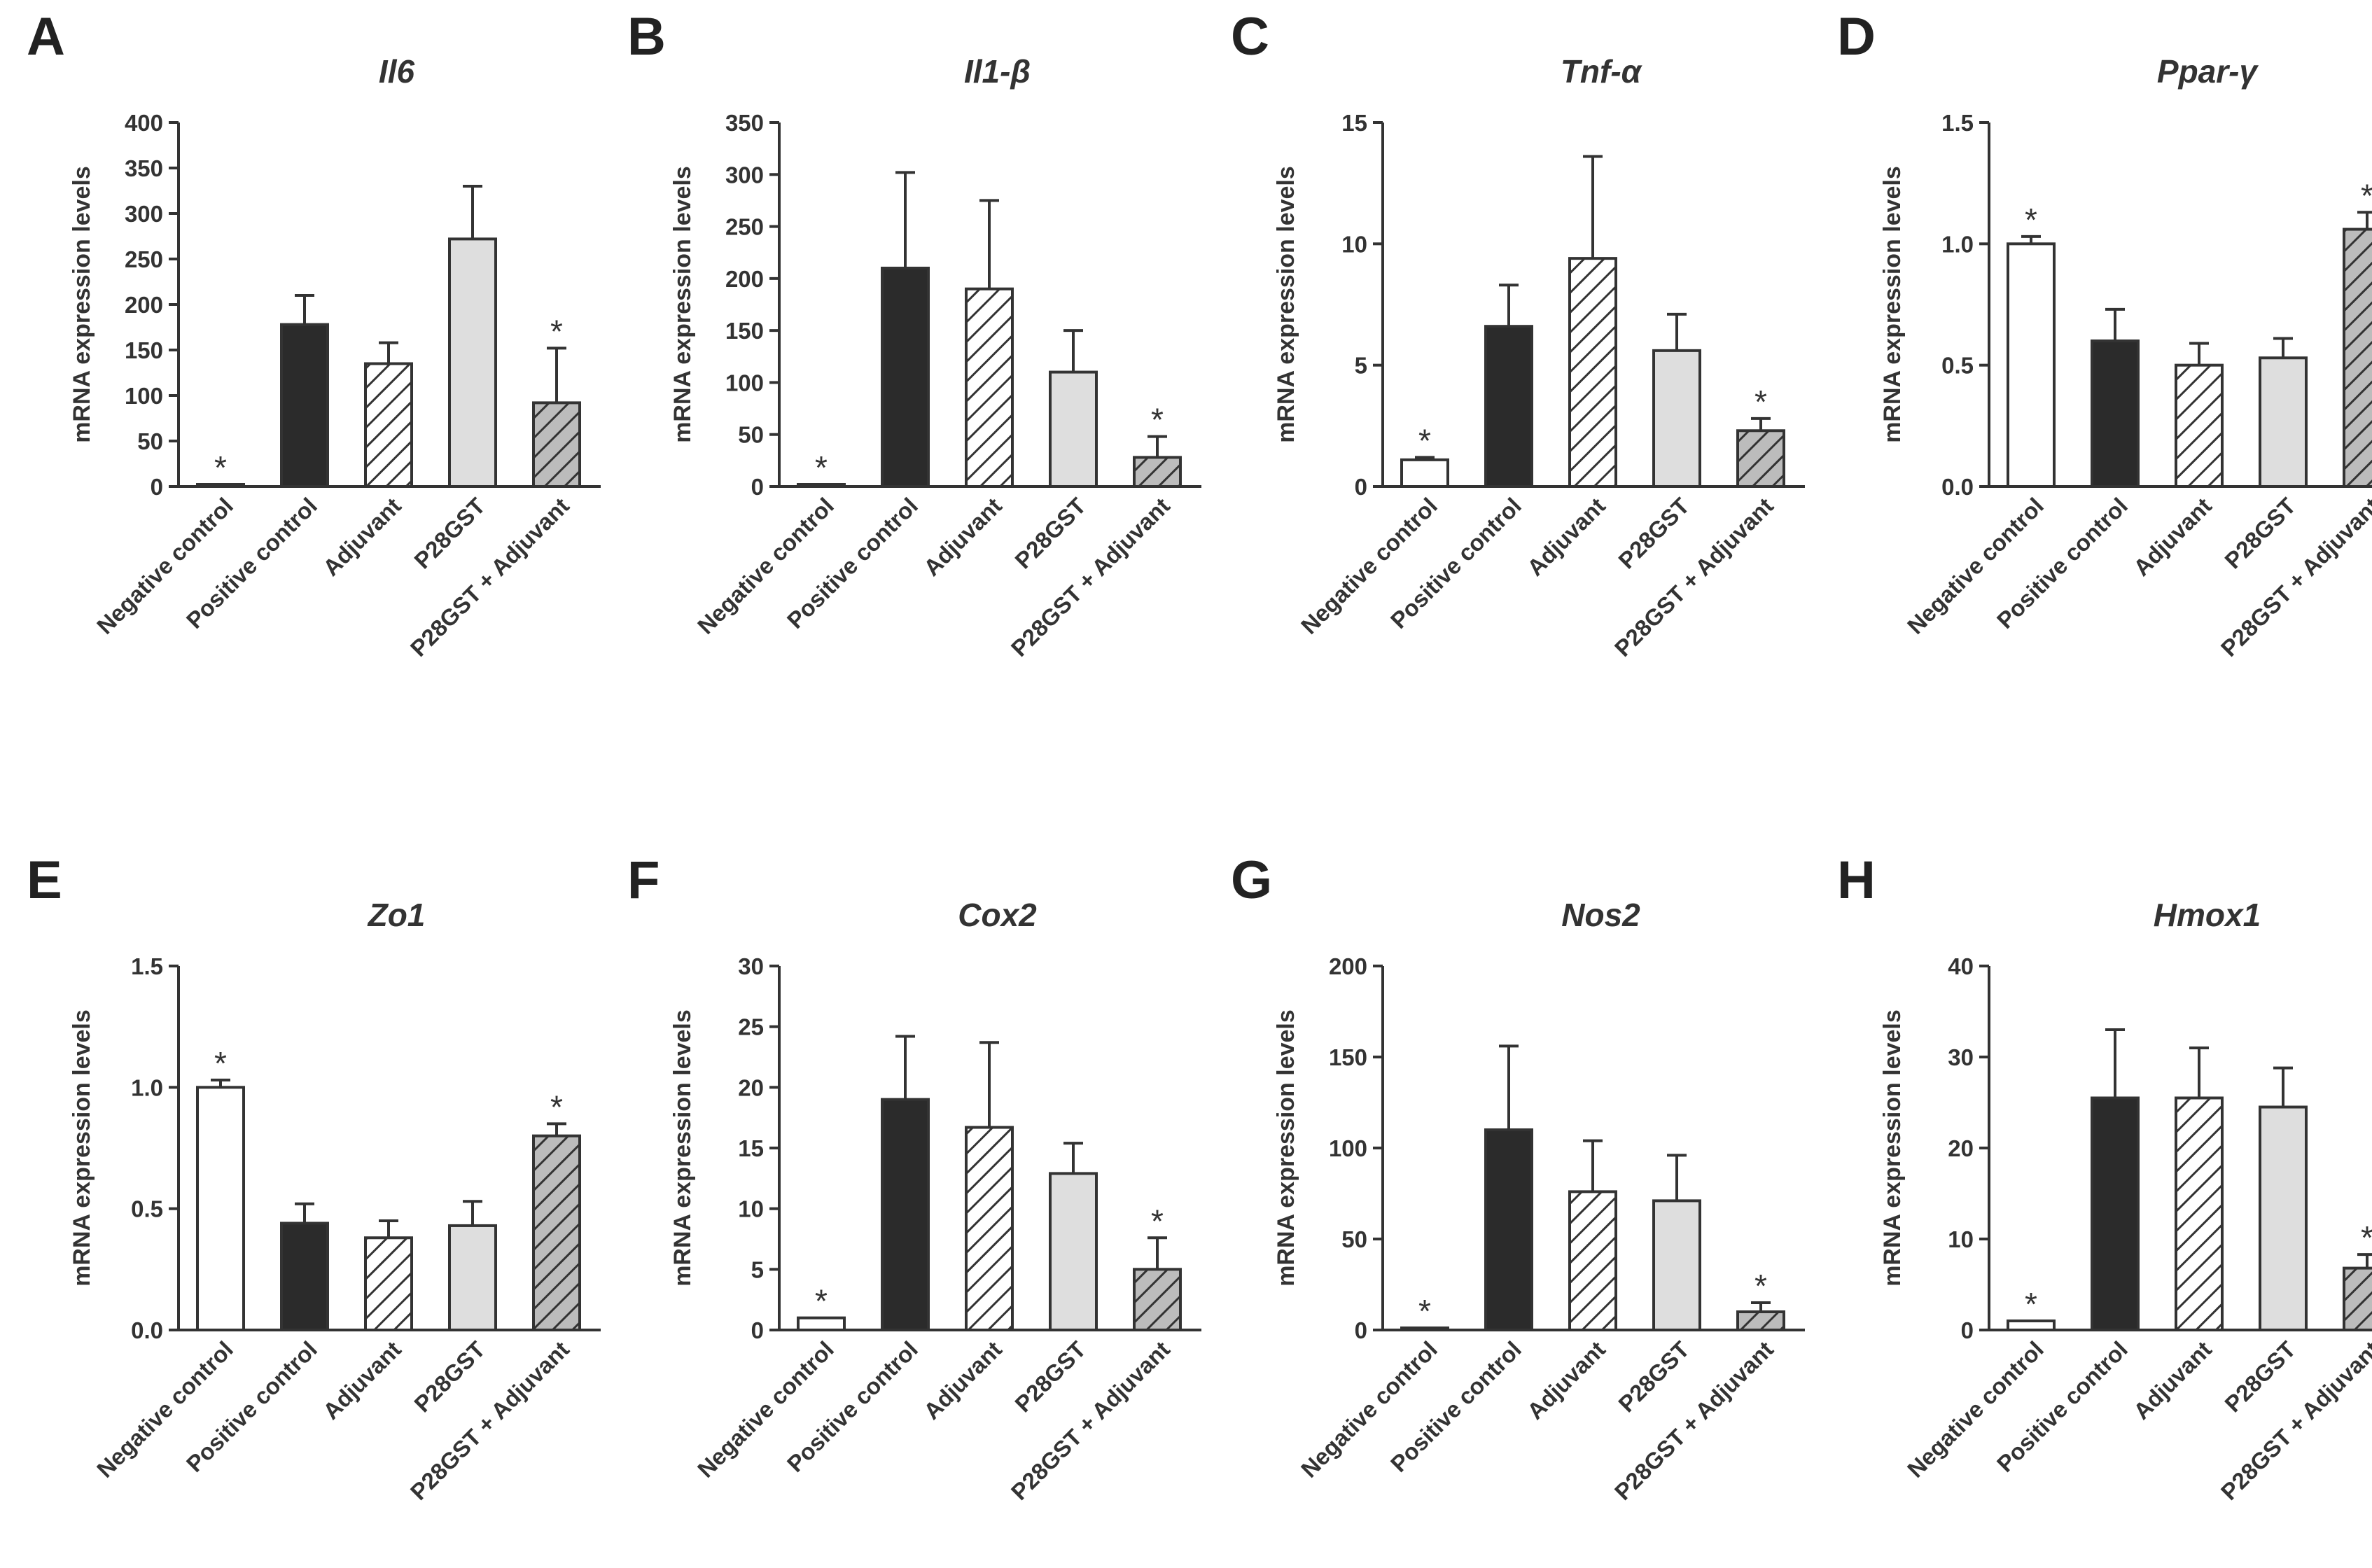 The height and width of the screenshot is (1568, 2372). What do you see at coordinates (1251, 880) in the screenshot?
I see `panel-letter: G` at bounding box center [1251, 880].